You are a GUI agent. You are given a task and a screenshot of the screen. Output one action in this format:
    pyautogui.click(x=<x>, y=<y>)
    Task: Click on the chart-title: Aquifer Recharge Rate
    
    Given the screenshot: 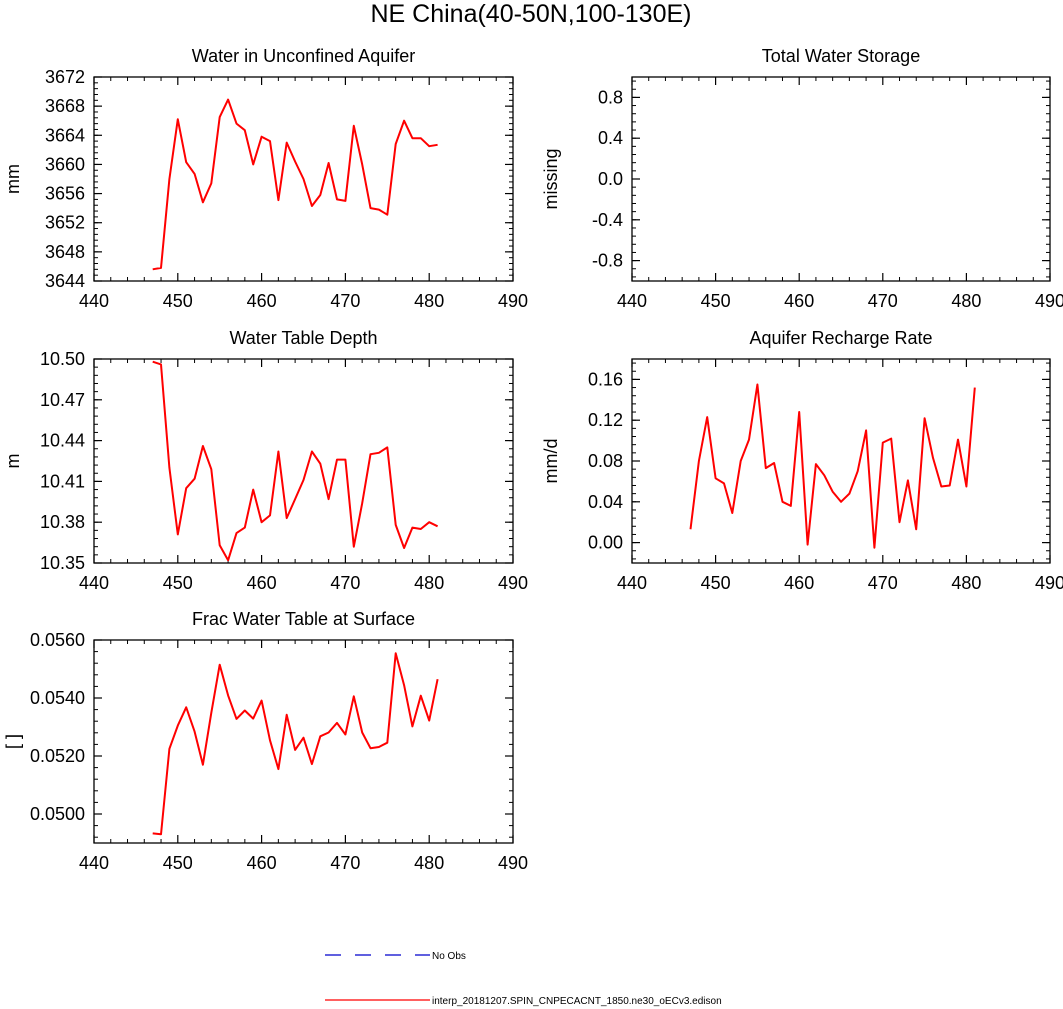 What is the action you would take?
    pyautogui.click(x=840, y=338)
    